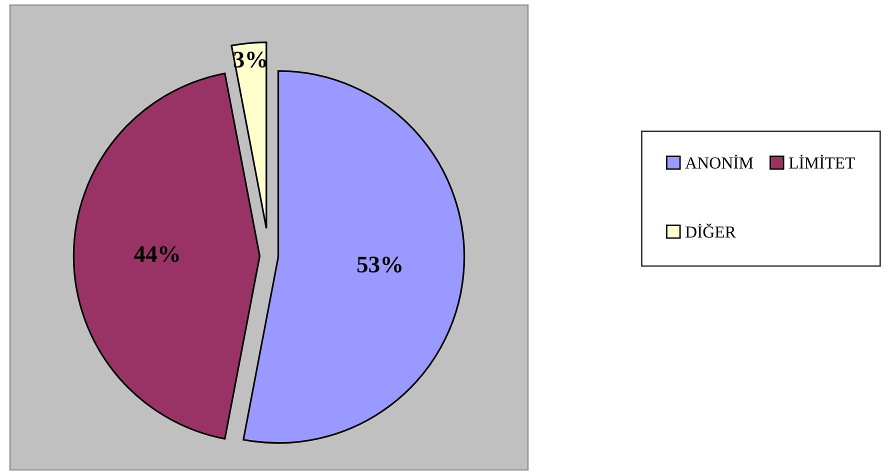  I want to click on legend-label: ANONİM, so click(719, 161).